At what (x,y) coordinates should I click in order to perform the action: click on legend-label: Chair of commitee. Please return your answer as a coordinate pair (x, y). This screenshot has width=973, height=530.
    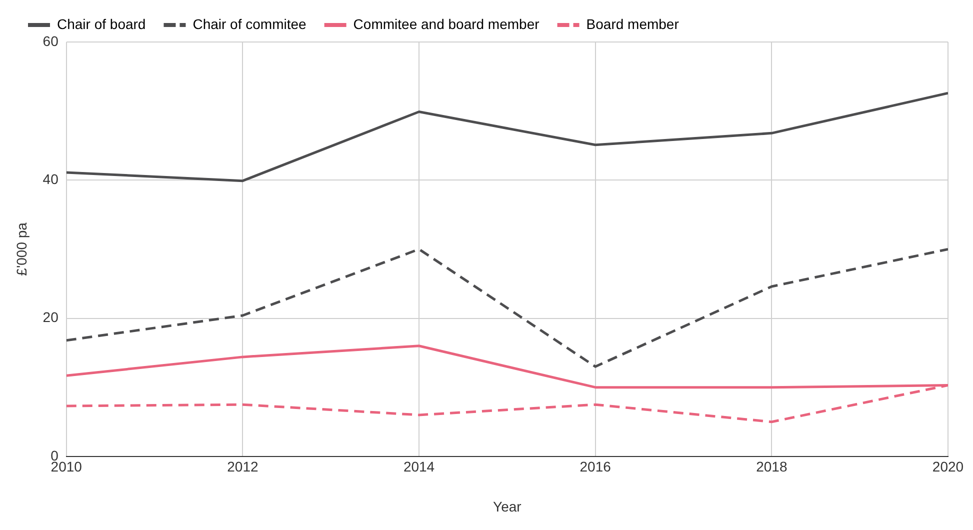
    Looking at the image, I should click on (249, 24).